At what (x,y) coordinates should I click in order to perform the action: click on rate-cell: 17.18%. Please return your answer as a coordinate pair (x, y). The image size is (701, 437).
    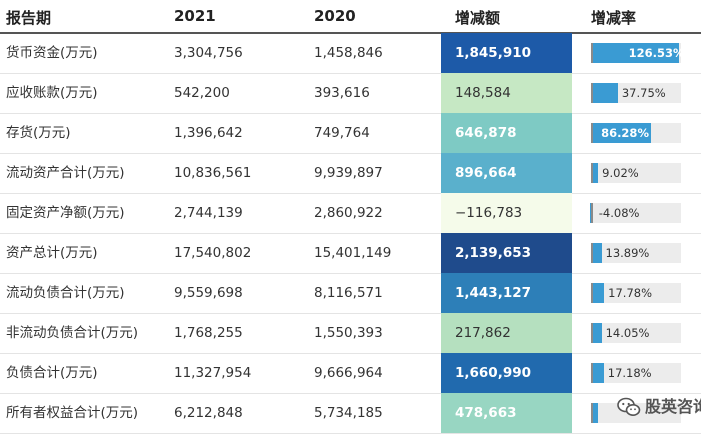
    Looking at the image, I should click on (644, 373).